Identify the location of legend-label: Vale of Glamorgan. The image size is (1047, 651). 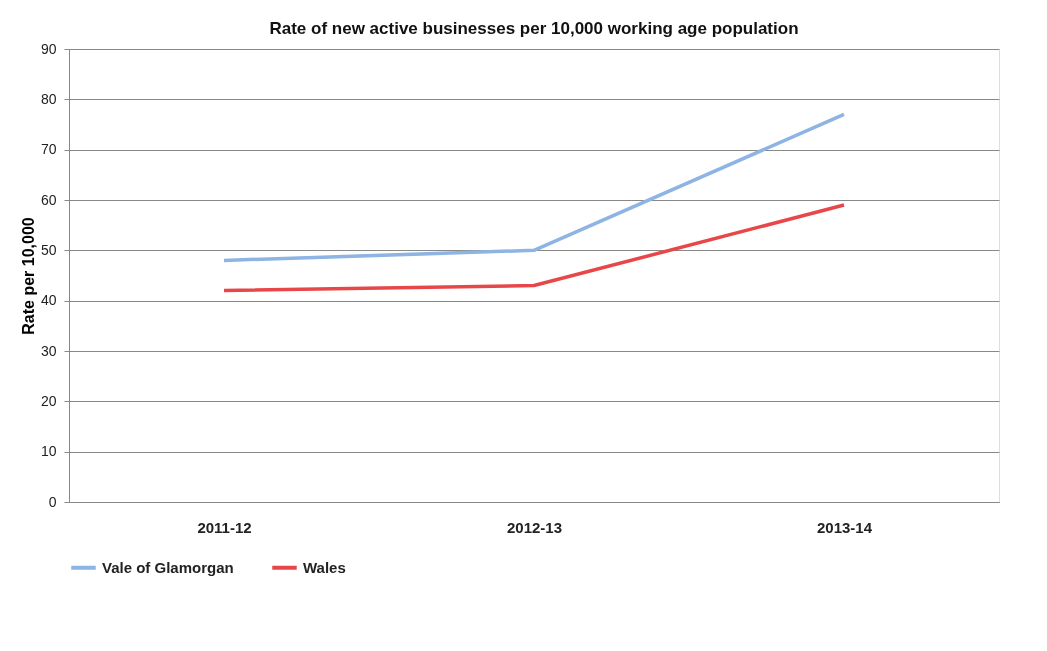
(168, 567).